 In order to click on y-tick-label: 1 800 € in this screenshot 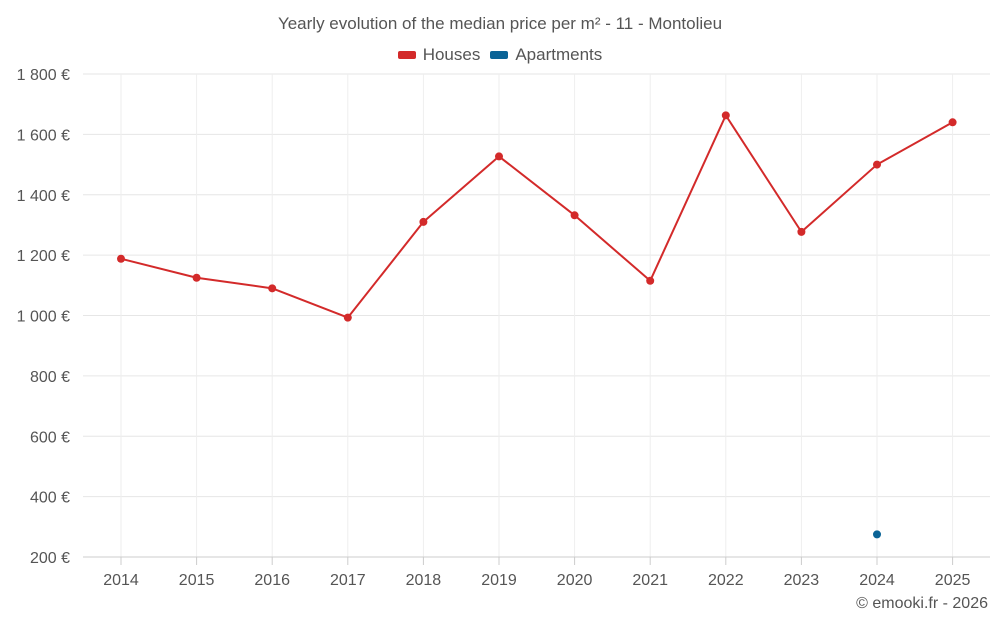, I will do `click(43, 75)`.